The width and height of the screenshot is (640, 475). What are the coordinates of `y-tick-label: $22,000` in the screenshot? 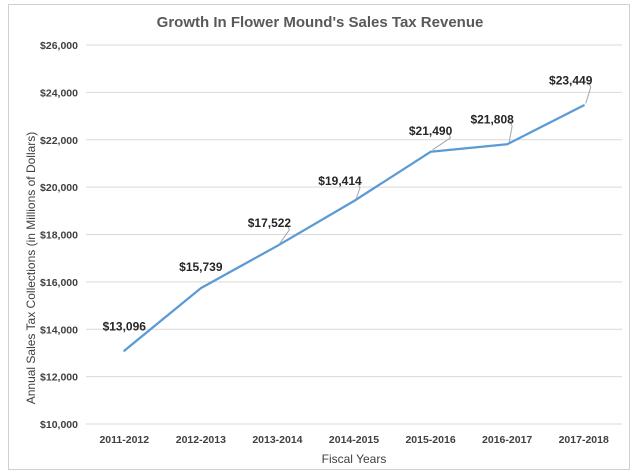 It's located at (59, 141).